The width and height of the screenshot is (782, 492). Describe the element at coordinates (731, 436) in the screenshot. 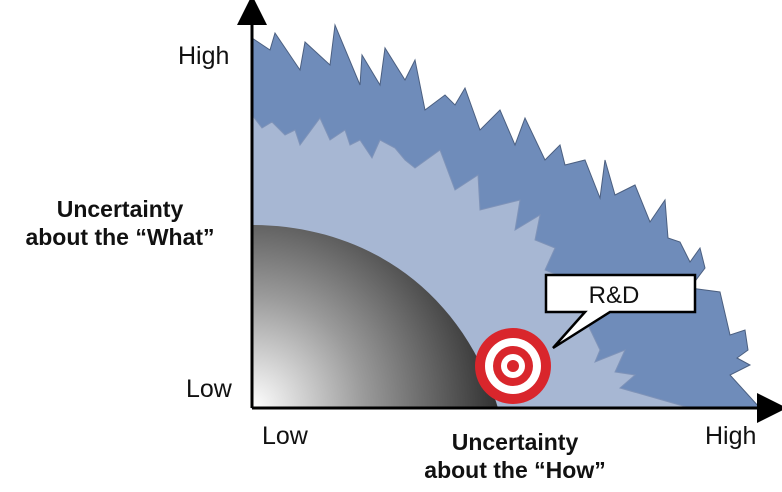

I see `x-axis-high-label: High` at that location.